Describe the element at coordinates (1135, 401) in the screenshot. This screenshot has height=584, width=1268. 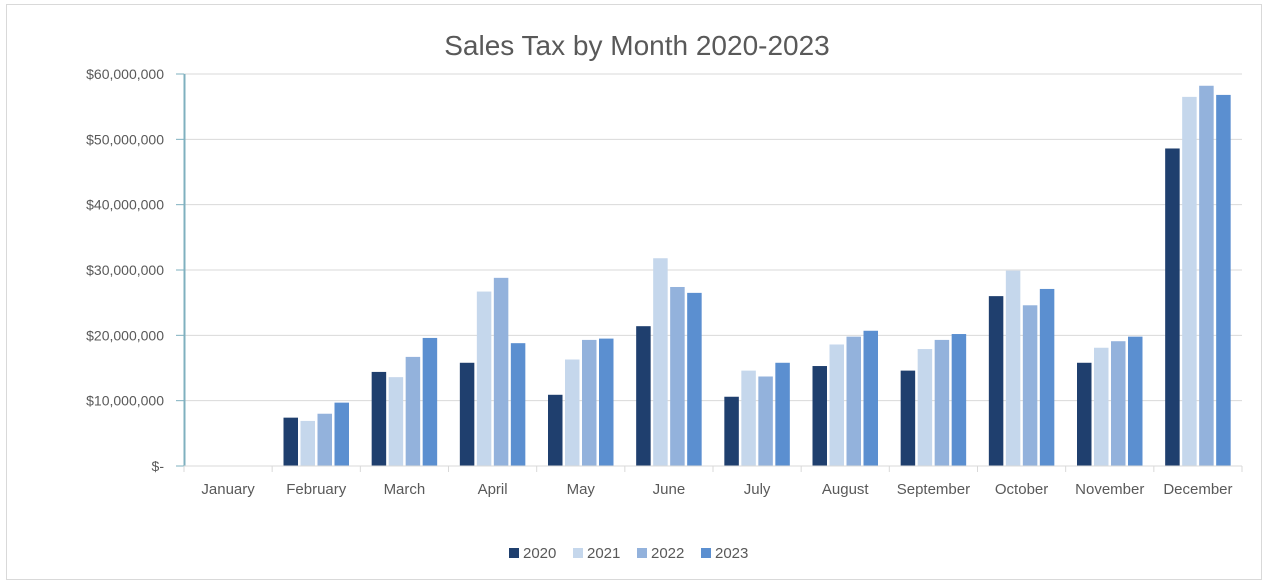
I see `bar-2023-november` at that location.